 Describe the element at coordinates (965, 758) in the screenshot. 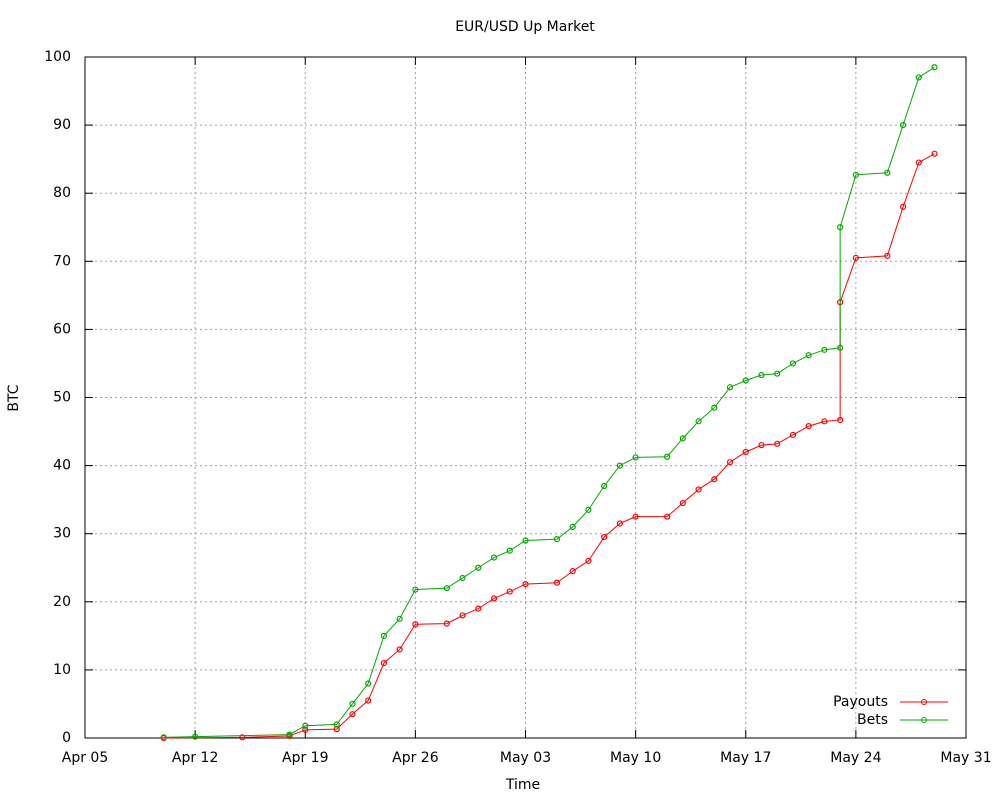

I see `x-tick-label: May 31` at that location.